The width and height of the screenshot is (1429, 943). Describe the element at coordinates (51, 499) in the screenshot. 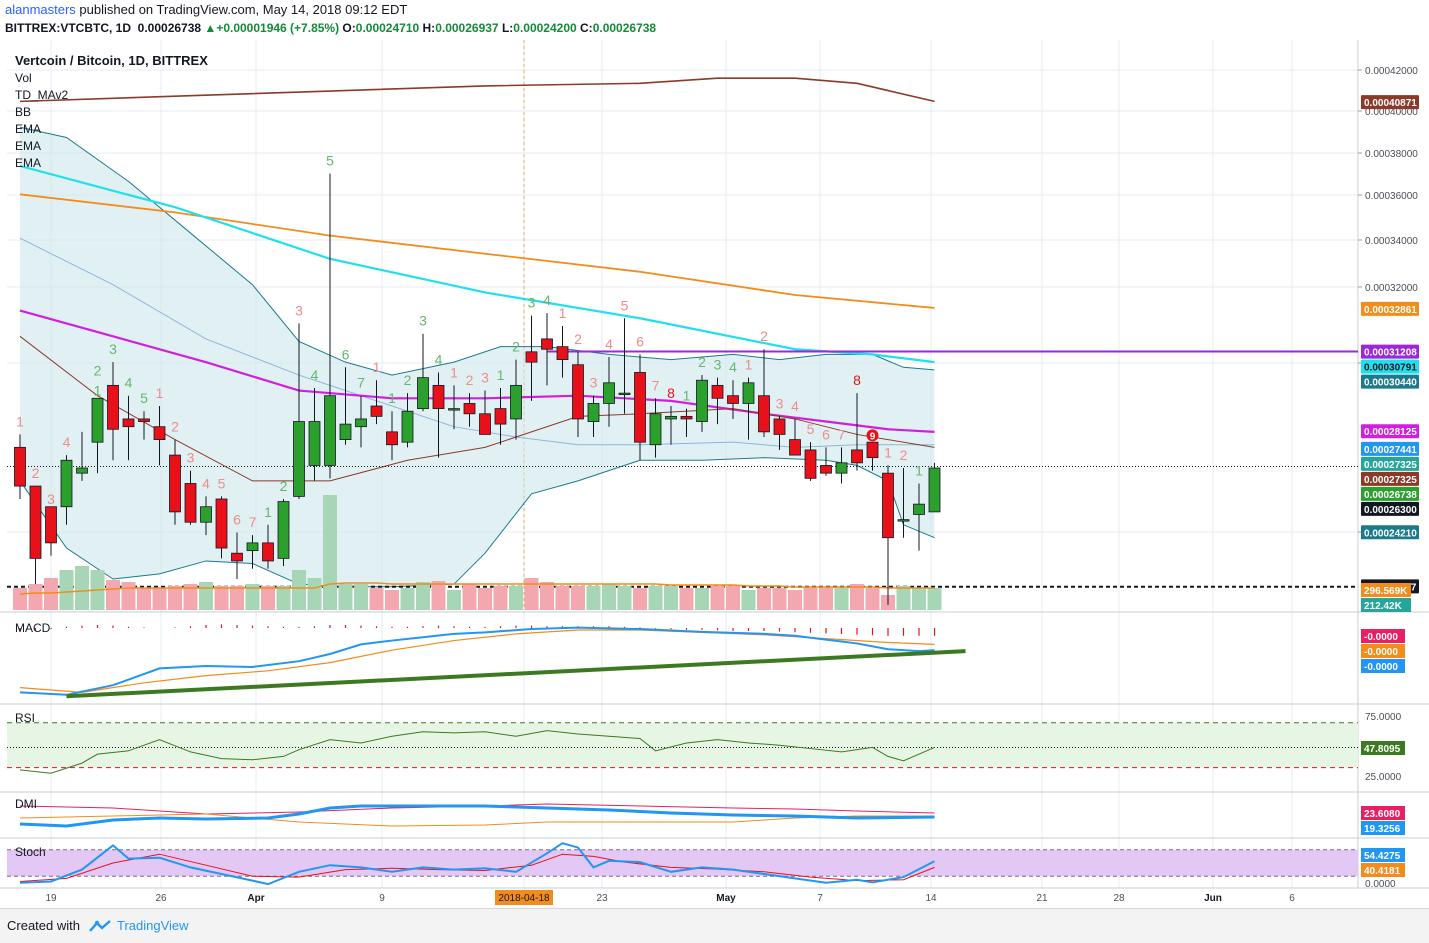

I see `td-count-label: 3` at that location.